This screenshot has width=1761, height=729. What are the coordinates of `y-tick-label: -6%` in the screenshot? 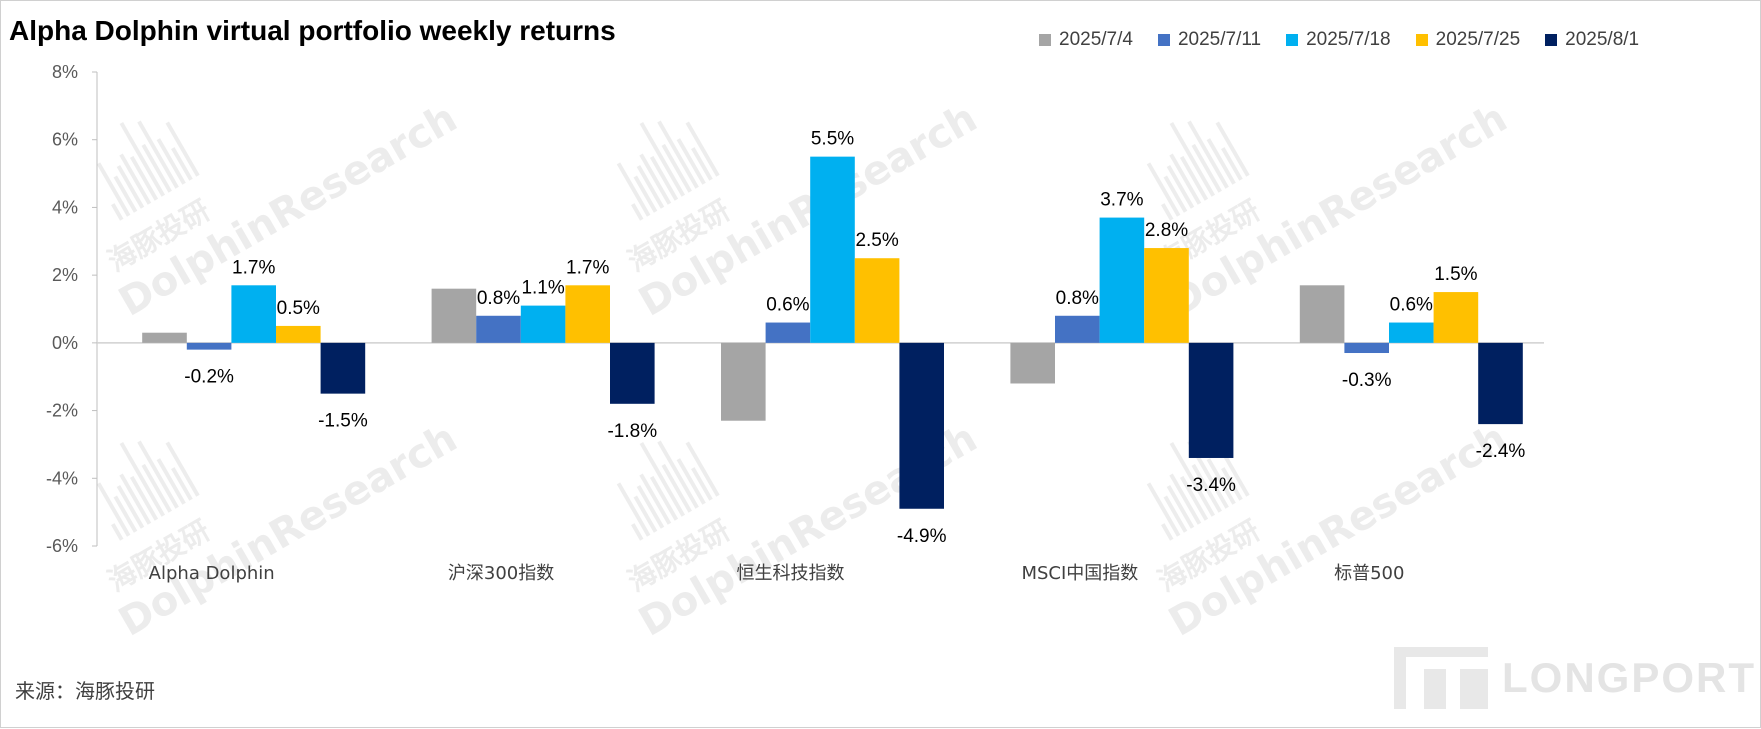 It's located at (62, 546).